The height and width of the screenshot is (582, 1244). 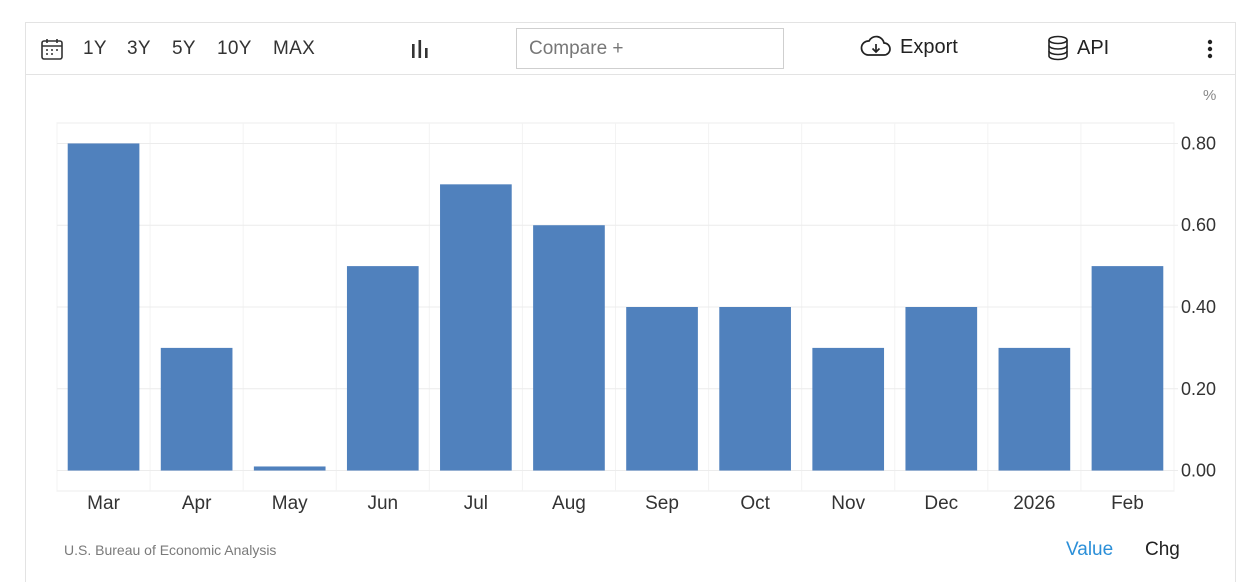 What do you see at coordinates (1093, 47) in the screenshot?
I see `api-label: API` at bounding box center [1093, 47].